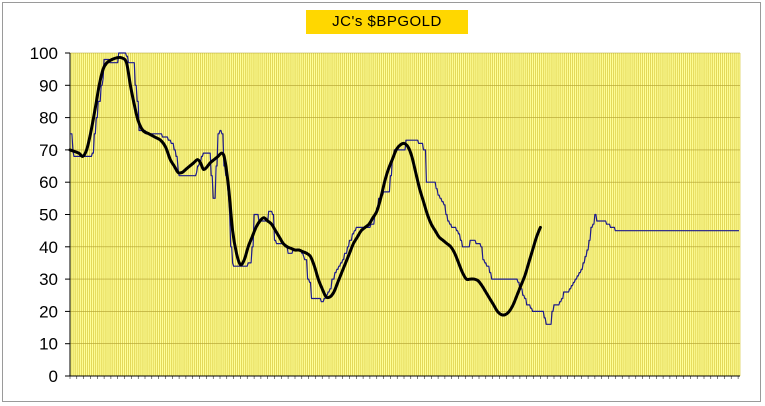 Image resolution: width=765 pixels, height=406 pixels. I want to click on x-ticks, so click(404, 377).